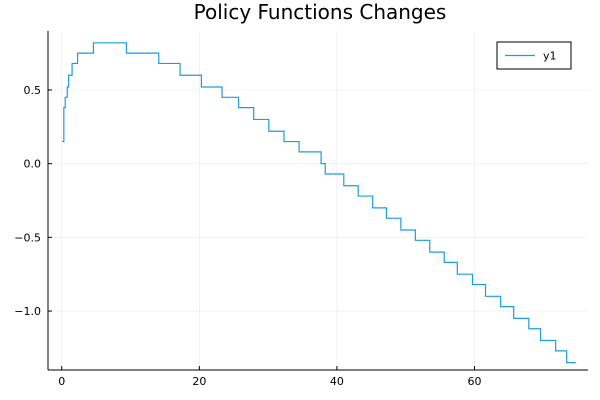 This screenshot has height=400, width=600. Describe the element at coordinates (337, 381) in the screenshot. I see `x-tick-label: 40` at that location.